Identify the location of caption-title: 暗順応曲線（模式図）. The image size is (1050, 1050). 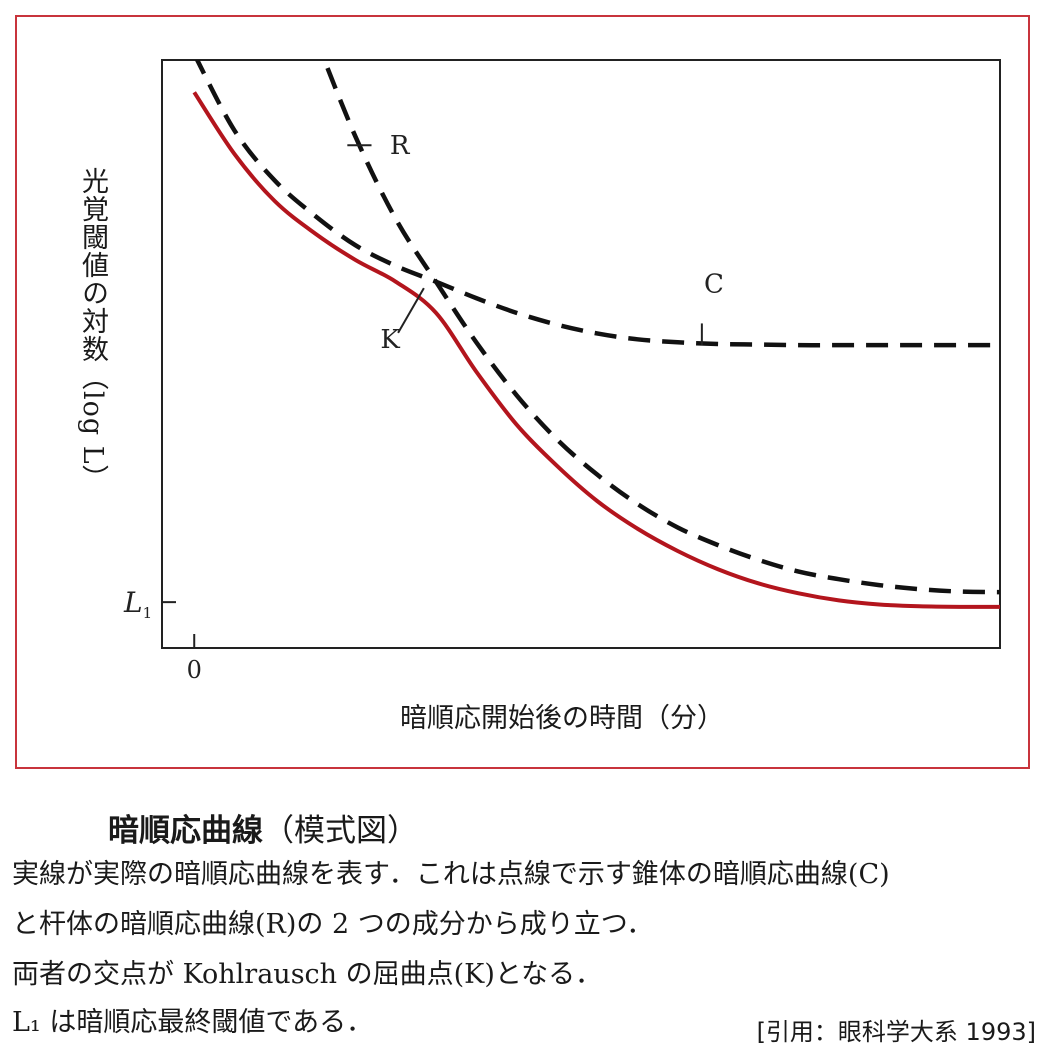
(263, 827).